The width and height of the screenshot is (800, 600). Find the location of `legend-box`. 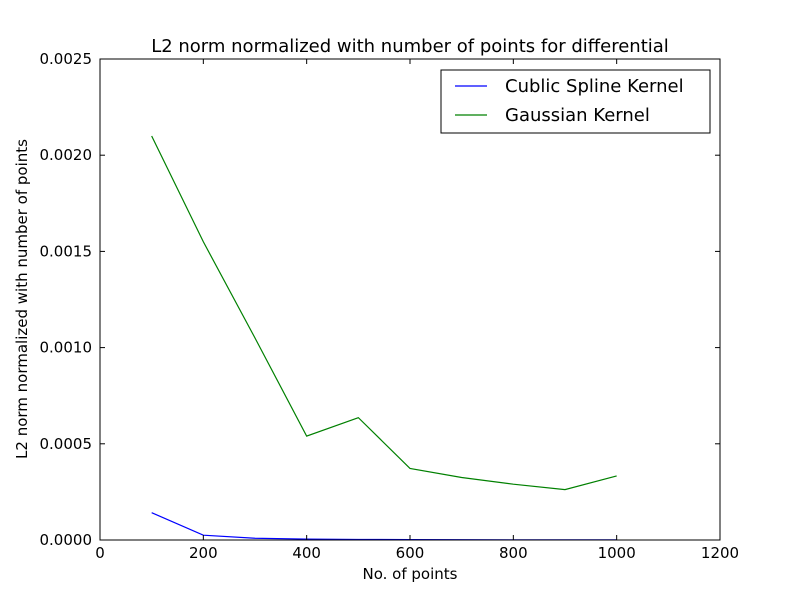

legend-box is located at coordinates (575, 101).